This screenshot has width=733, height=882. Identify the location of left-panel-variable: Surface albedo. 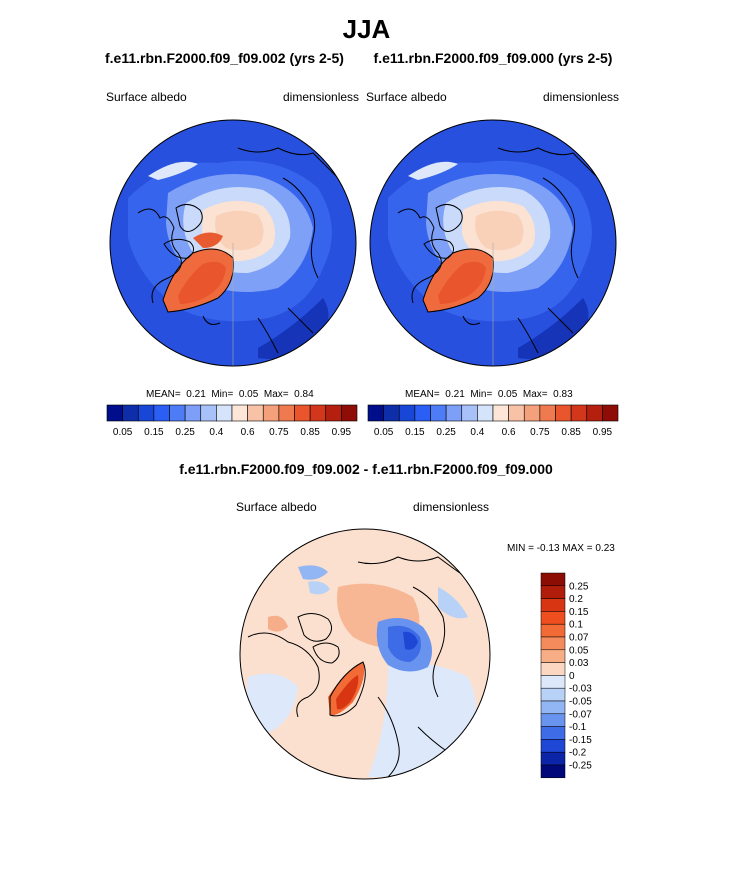
(146, 97).